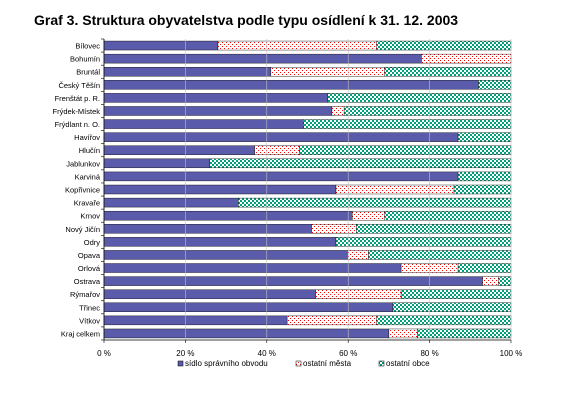 The image size is (577, 401). I want to click on category-label: Kravaře, so click(87, 203).